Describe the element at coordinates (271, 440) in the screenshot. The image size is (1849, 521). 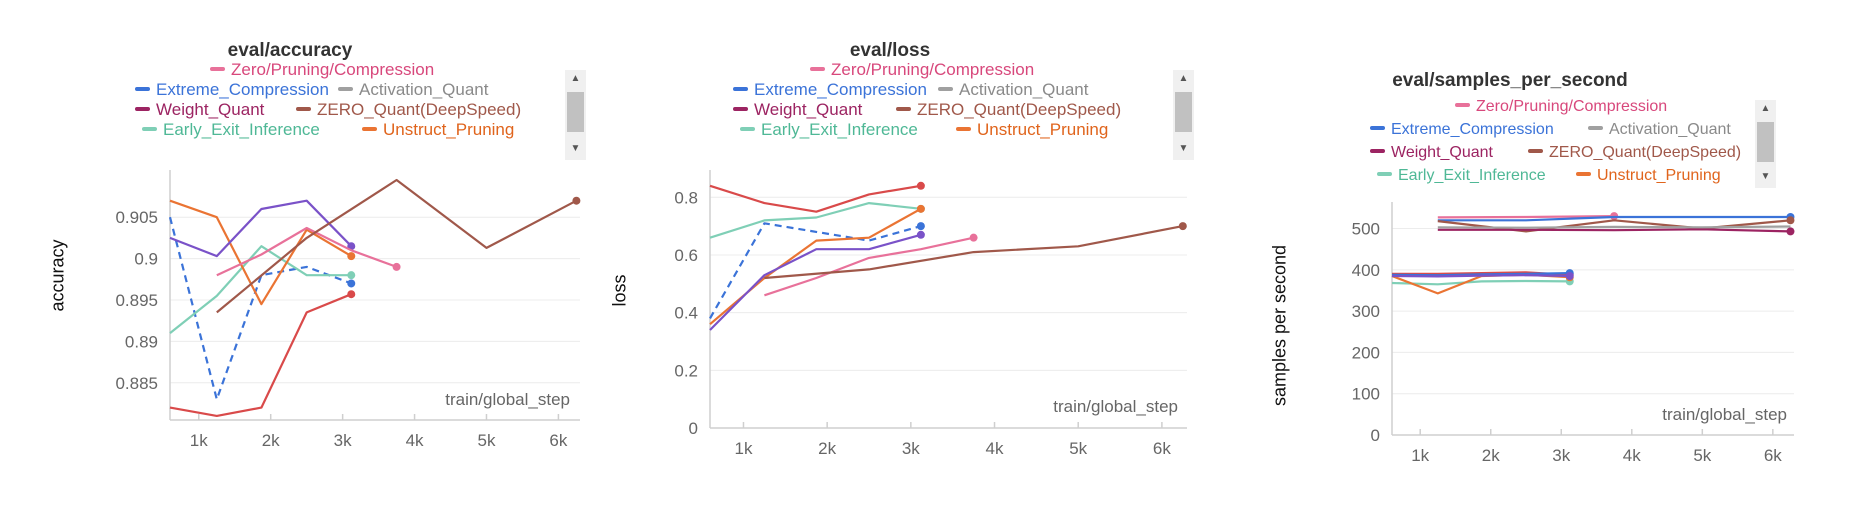
I see `x-tick-label: 2k` at that location.